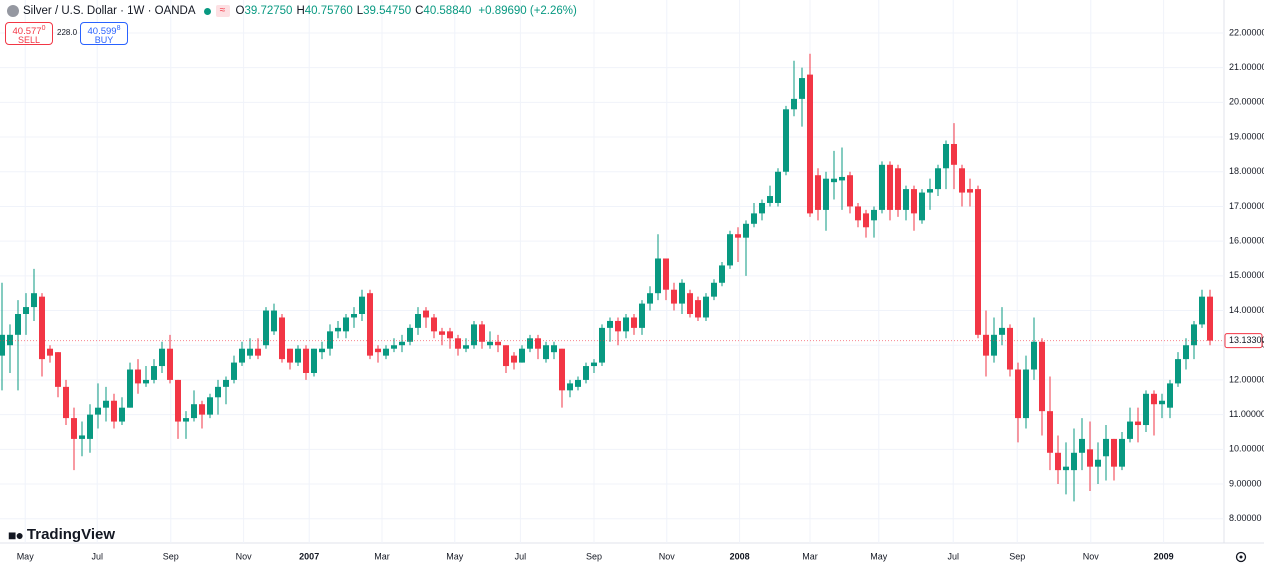 The width and height of the screenshot is (1264, 565). I want to click on x-tick-label: Nov, so click(1091, 556).